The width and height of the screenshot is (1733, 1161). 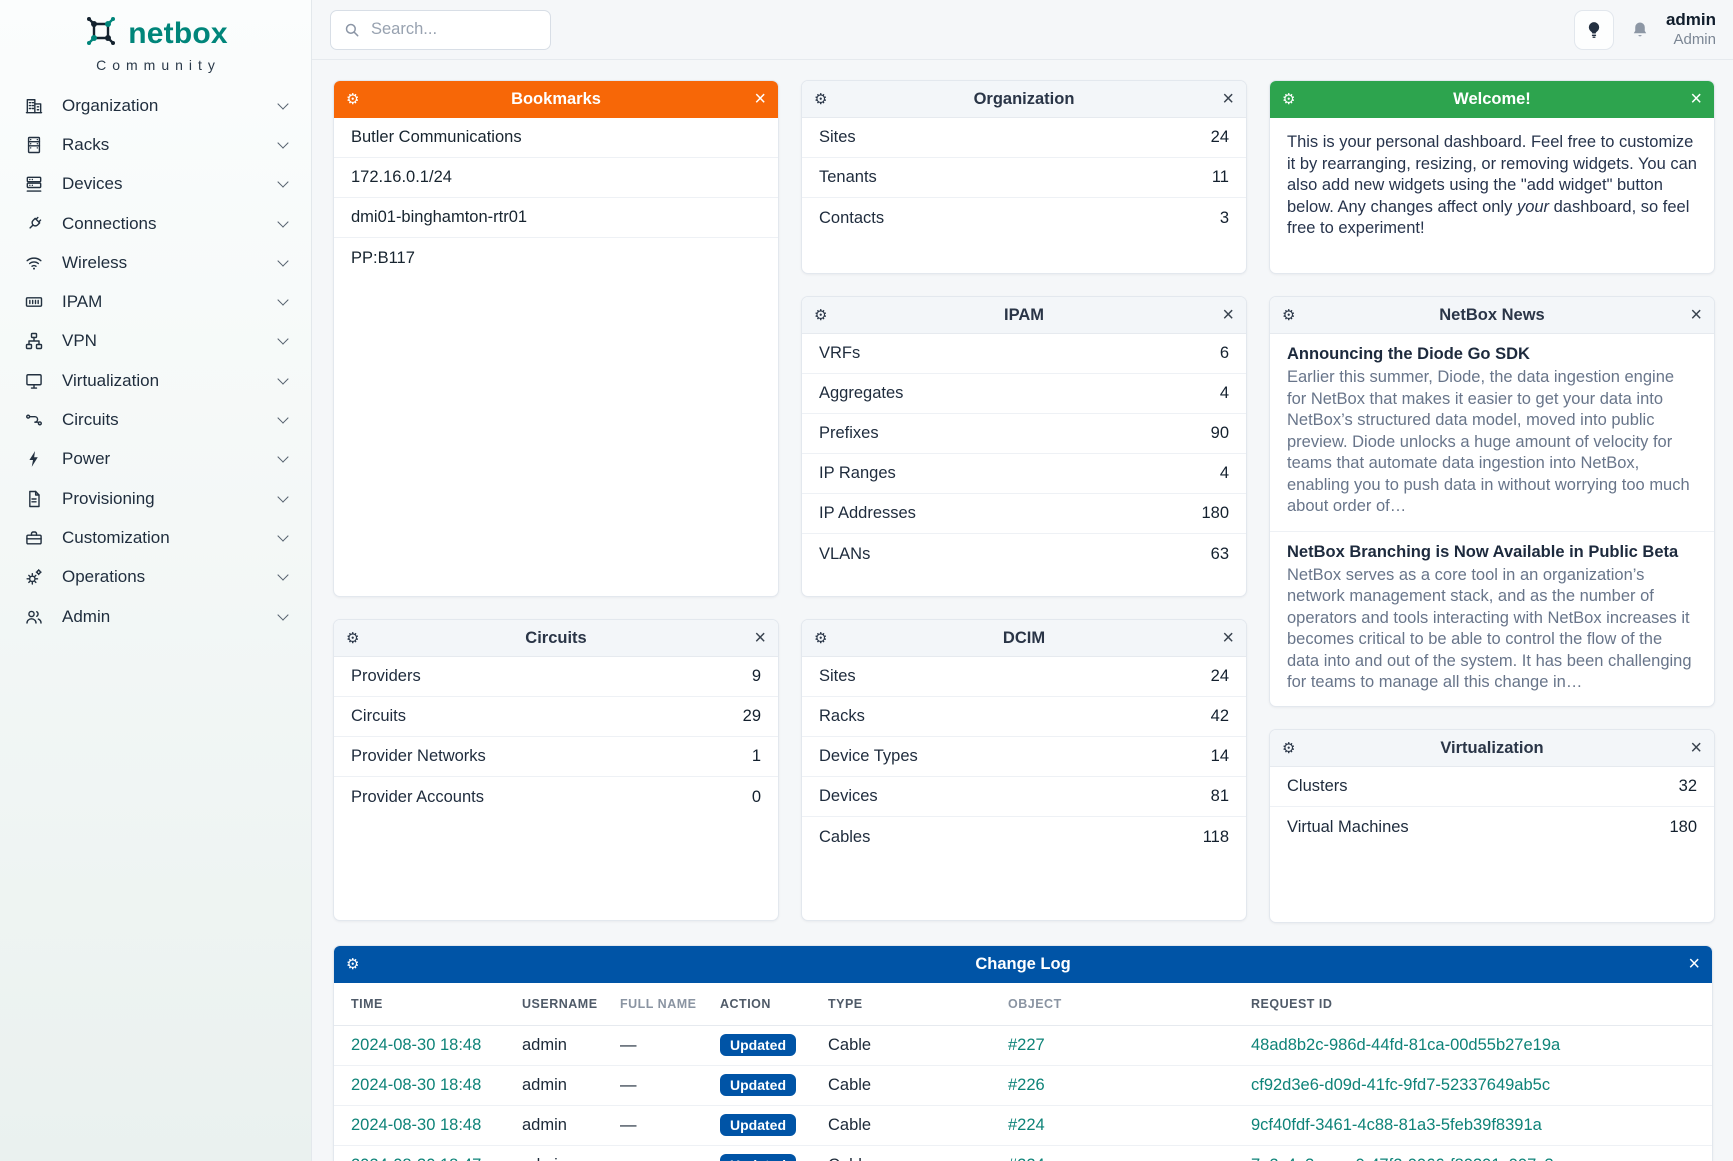 What do you see at coordinates (386, 676) in the screenshot?
I see `stat-label: Providers` at bounding box center [386, 676].